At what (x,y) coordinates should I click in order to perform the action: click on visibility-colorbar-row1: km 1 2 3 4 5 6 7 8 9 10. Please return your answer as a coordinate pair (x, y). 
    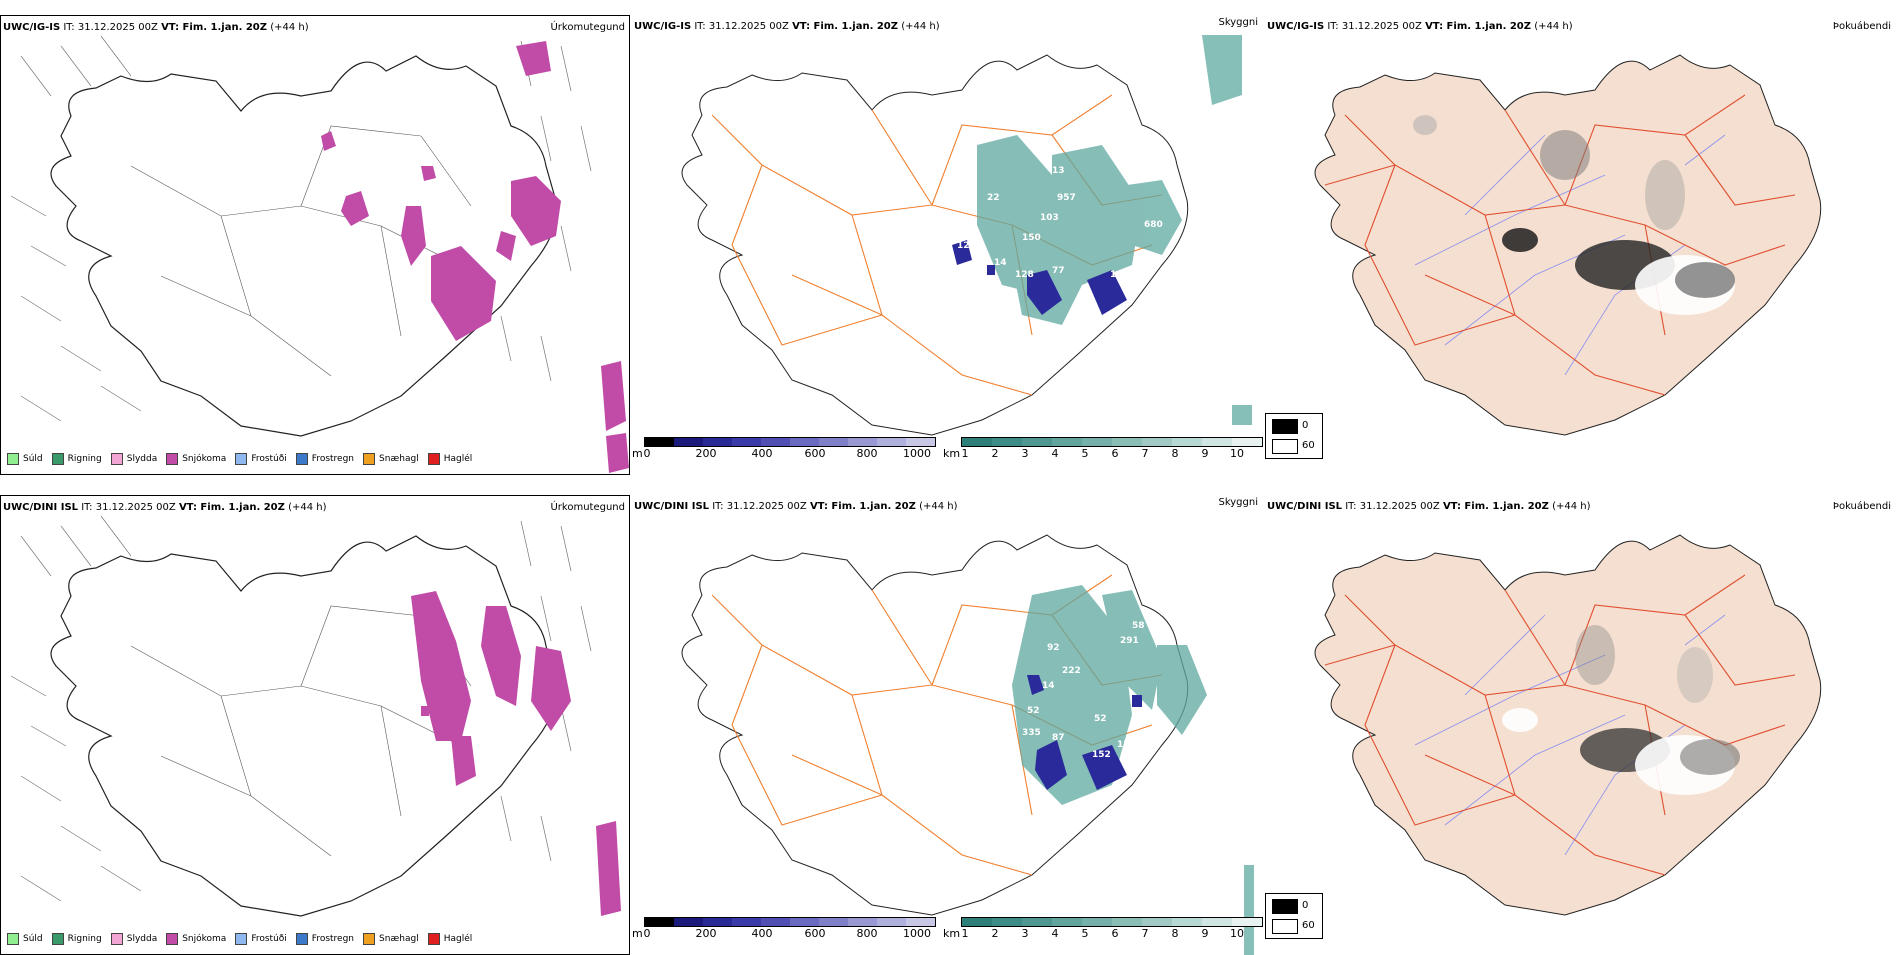
    Looking at the image, I should click on (1103, 450).